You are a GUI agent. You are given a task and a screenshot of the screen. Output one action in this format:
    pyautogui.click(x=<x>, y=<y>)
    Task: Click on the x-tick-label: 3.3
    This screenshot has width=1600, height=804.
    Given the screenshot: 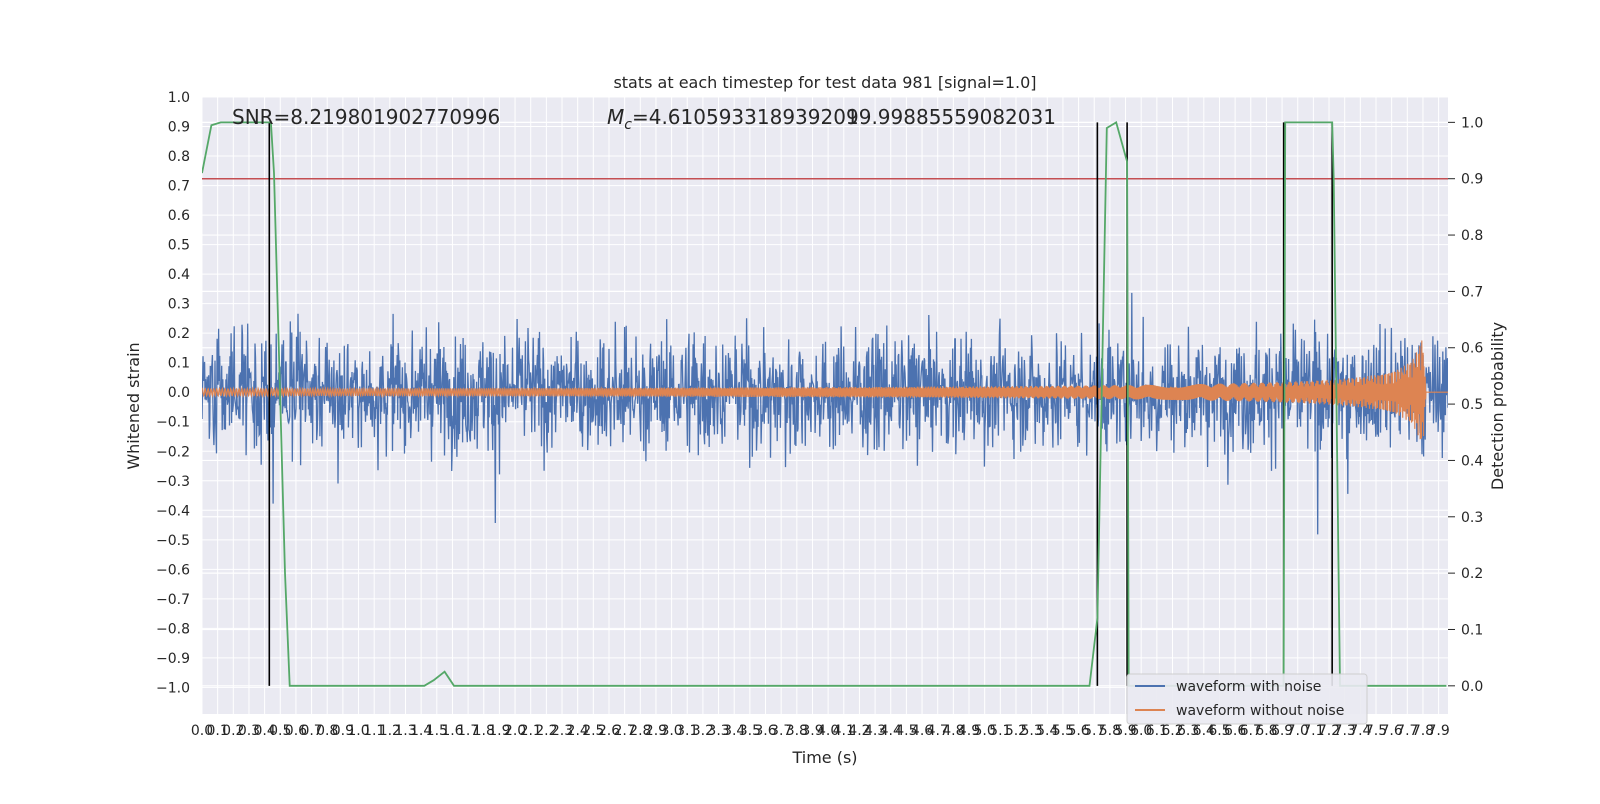 What is the action you would take?
    pyautogui.click(x=718, y=731)
    